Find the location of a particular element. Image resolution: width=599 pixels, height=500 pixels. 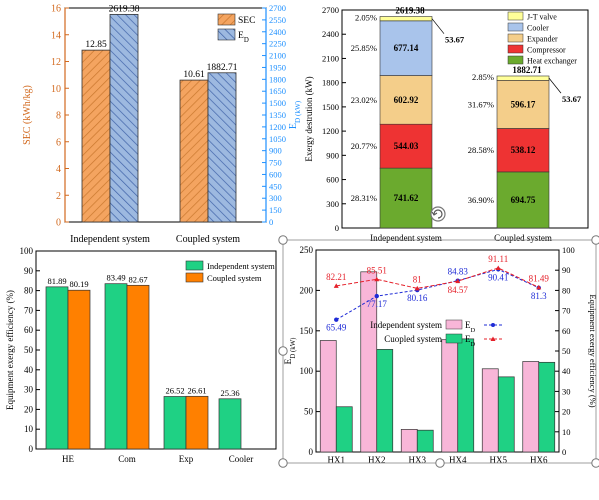

x-category-label: Com is located at coordinates (127, 459).